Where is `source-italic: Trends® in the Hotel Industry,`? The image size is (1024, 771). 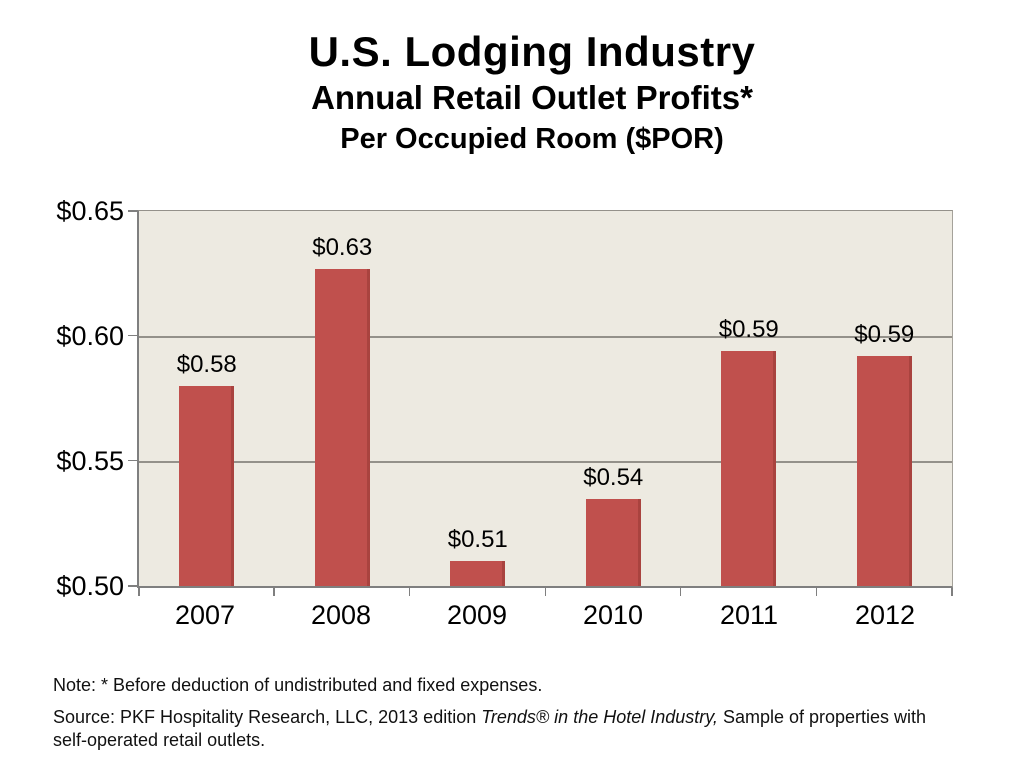
source-italic: Trends® in the Hotel Industry, is located at coordinates (599, 717).